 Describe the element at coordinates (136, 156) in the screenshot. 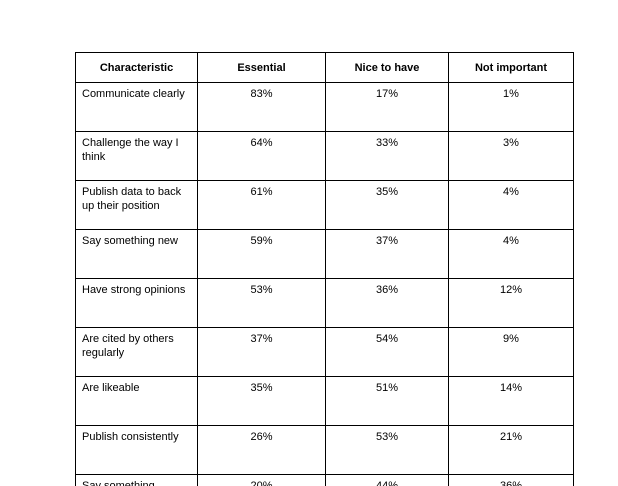

I see `cell-characteristic: Challenge the way I think` at that location.